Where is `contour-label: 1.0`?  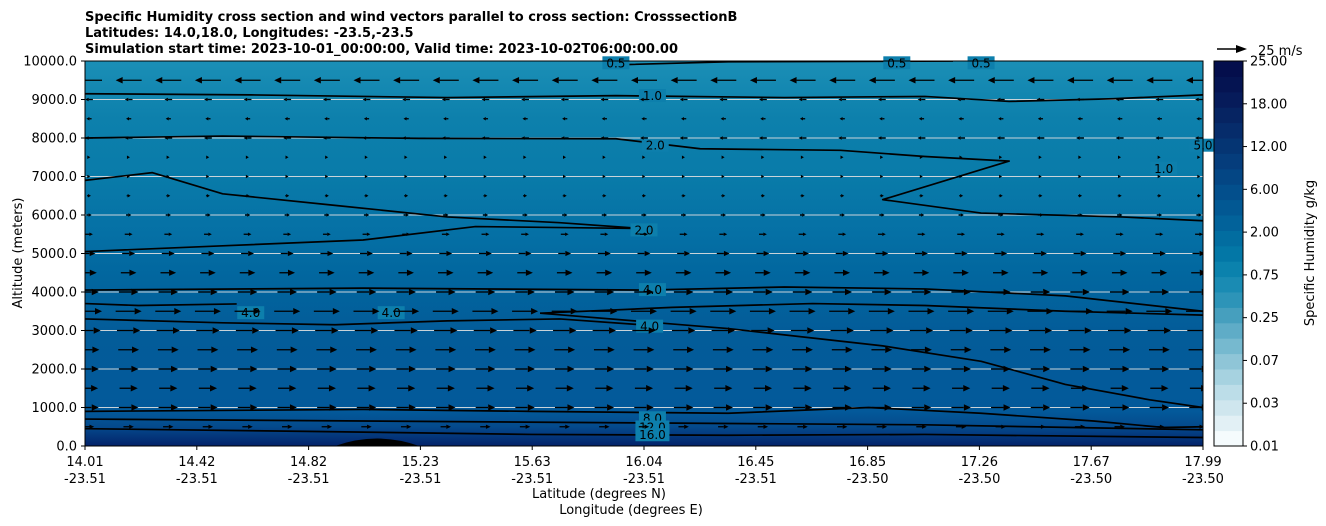 contour-label: 1.0 is located at coordinates (1163, 169).